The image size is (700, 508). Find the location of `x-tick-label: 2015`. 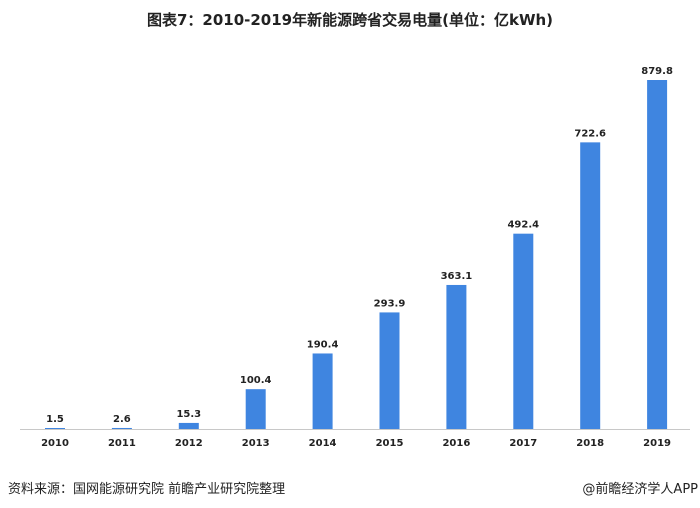

x-tick-label: 2015 is located at coordinates (390, 443).